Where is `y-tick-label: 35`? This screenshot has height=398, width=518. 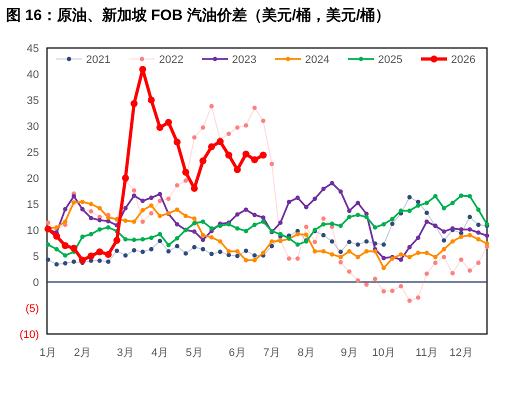 y-tick-label: 35 is located at coordinates (32, 101).